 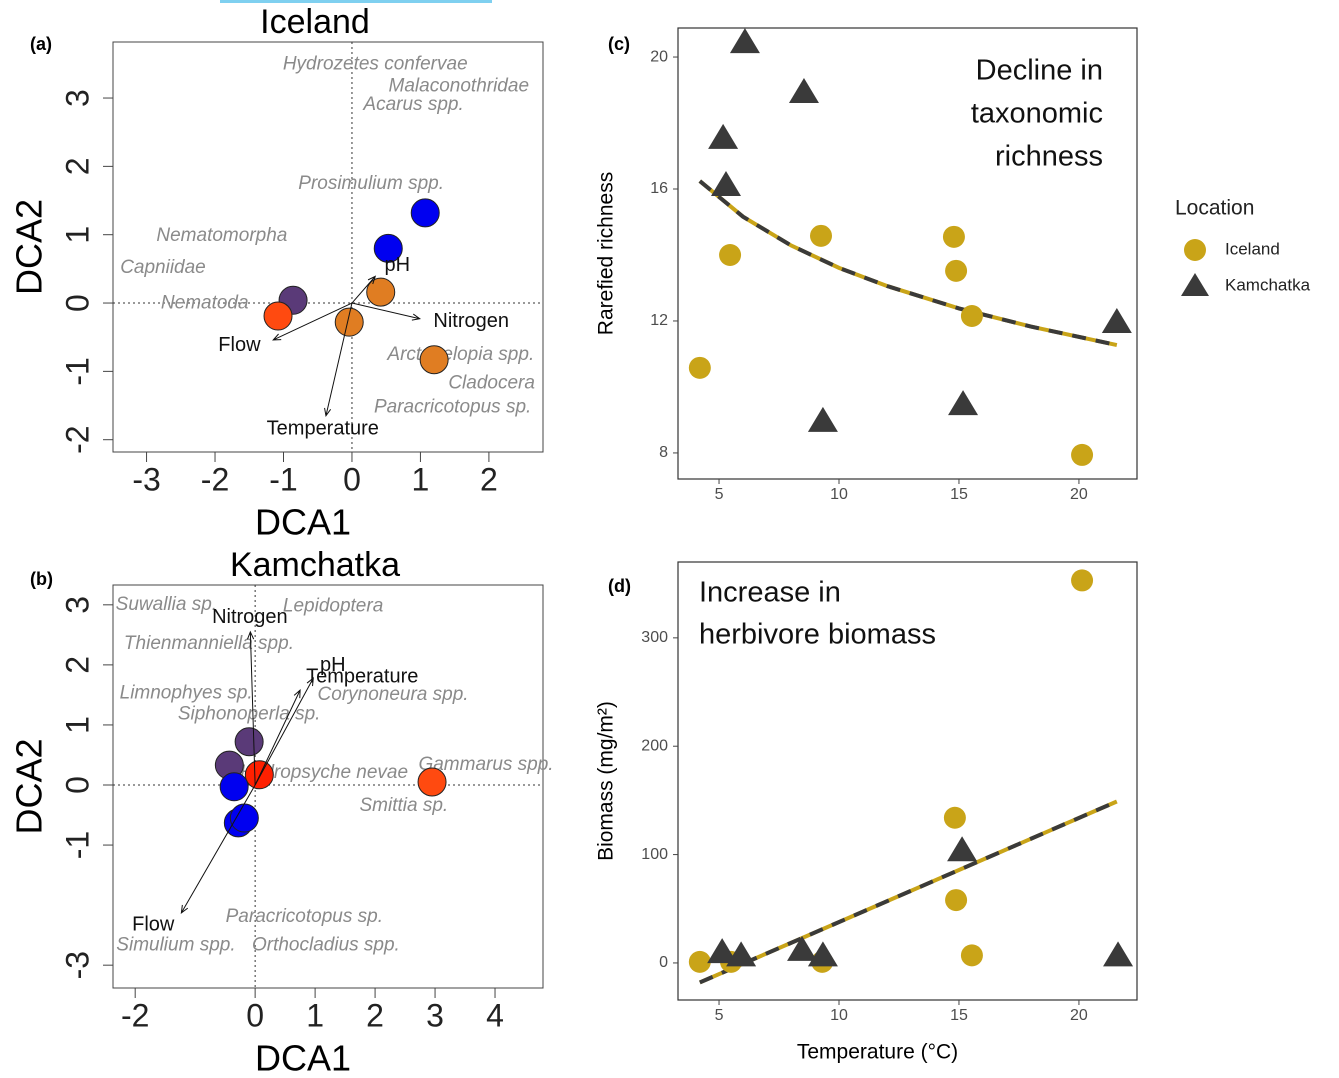 What do you see at coordinates (1037, 114) in the screenshot?
I see `annotation: taxonomic` at bounding box center [1037, 114].